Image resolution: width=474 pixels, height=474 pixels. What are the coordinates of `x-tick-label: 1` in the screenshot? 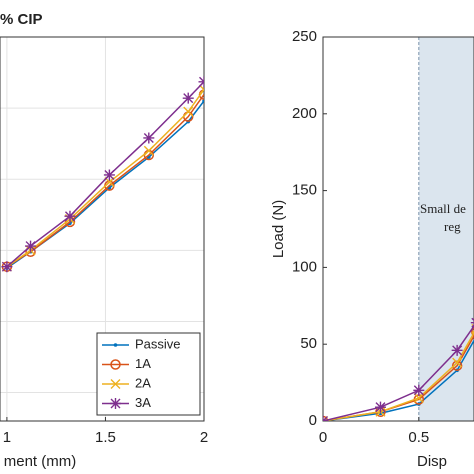 It's located at (7, 437).